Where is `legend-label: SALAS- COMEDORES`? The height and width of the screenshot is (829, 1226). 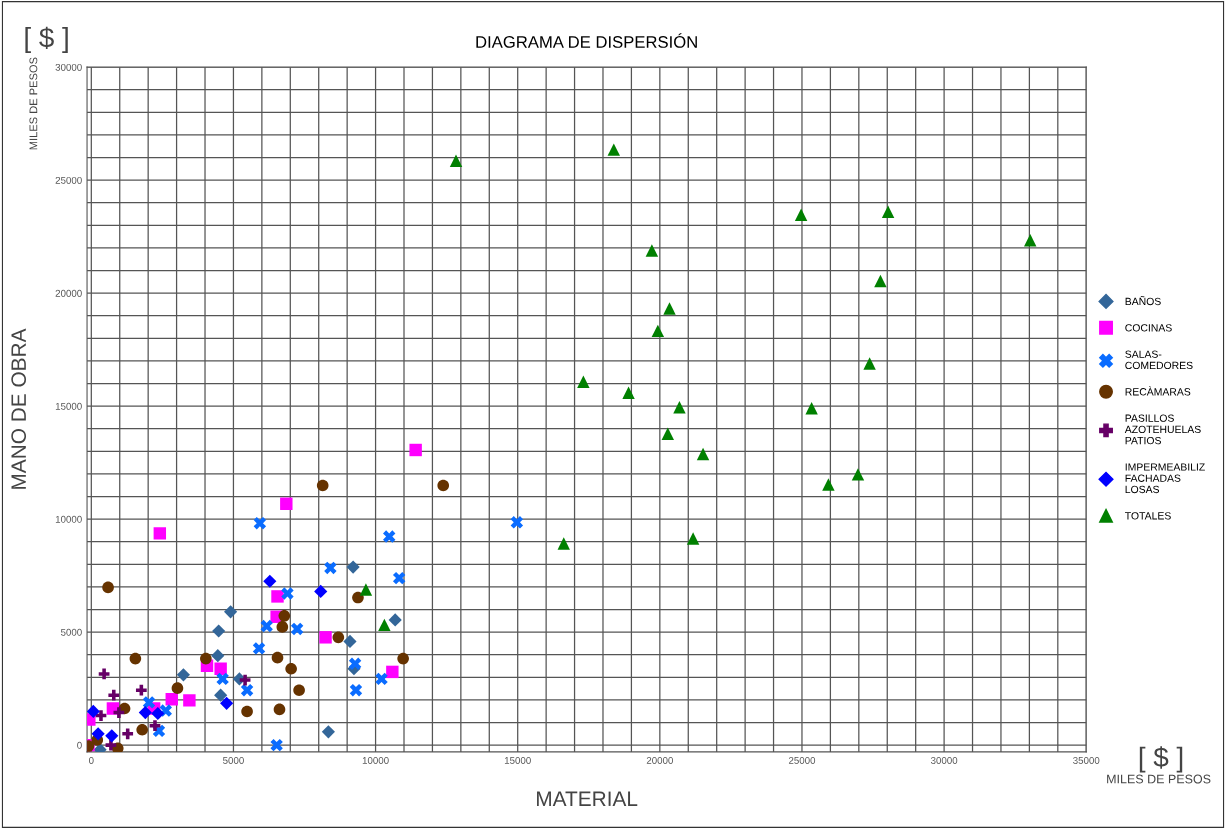
legend-label: SALAS- COMEDORES is located at coordinates (1159, 360).